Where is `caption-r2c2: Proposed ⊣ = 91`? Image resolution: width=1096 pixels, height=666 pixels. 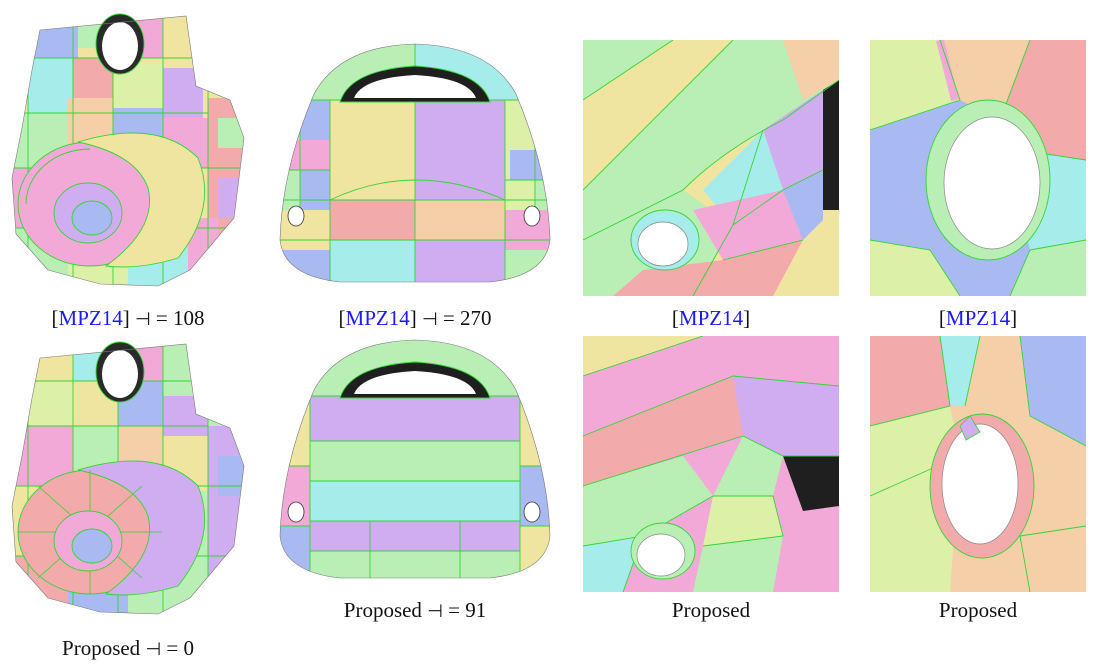
caption-r2c2: Proposed ⊣ = 91 is located at coordinates (415, 610).